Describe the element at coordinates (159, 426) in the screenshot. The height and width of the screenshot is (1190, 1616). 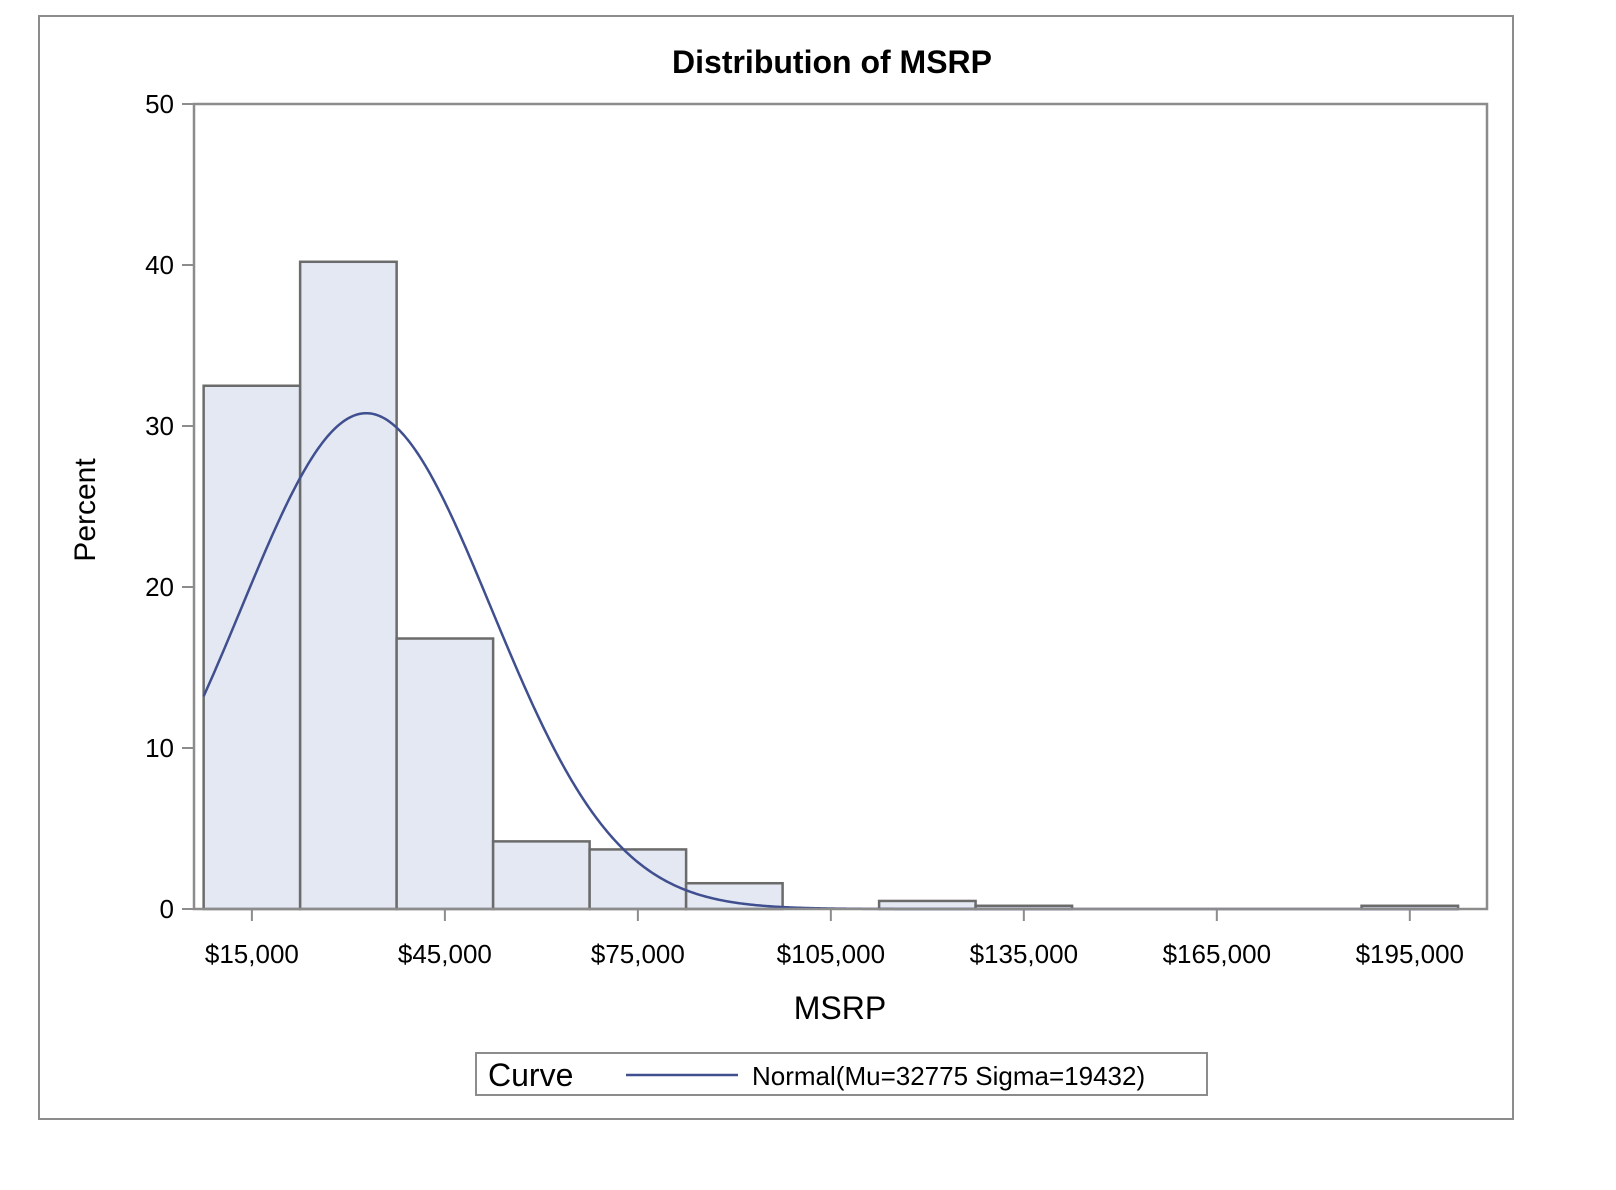
I see `y-tick-label: 30` at that location.